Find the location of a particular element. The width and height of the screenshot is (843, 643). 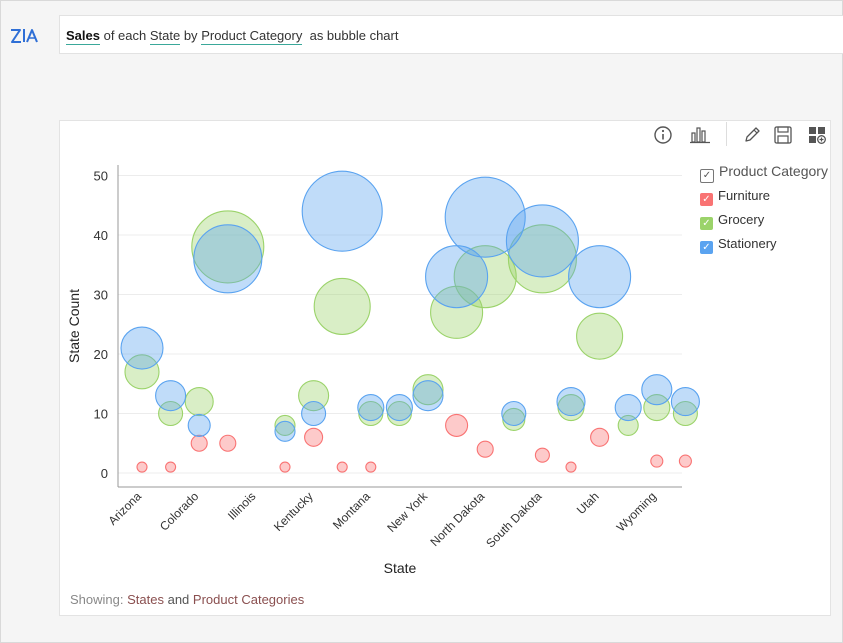

x-tick-label: Arizona is located at coordinates (124, 508).